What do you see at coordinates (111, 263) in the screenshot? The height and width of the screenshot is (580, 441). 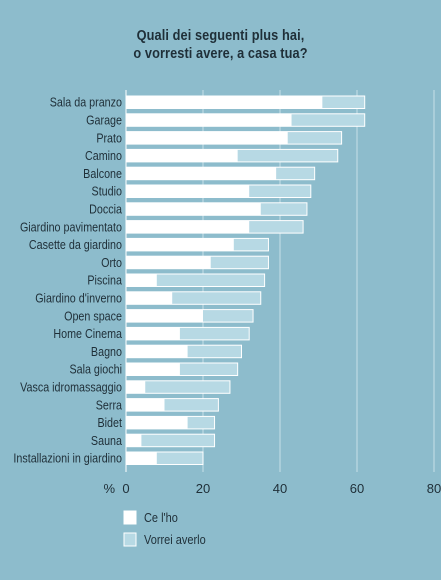 I see `category-label: Orto` at bounding box center [111, 263].